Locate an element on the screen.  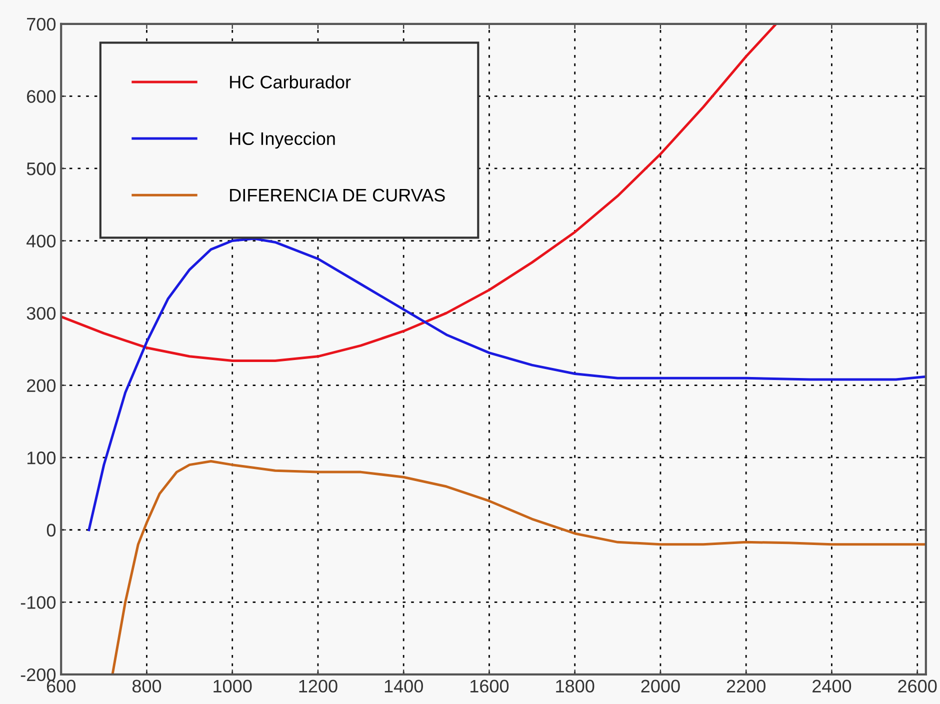
x-tick-label: 1000 is located at coordinates (233, 686).